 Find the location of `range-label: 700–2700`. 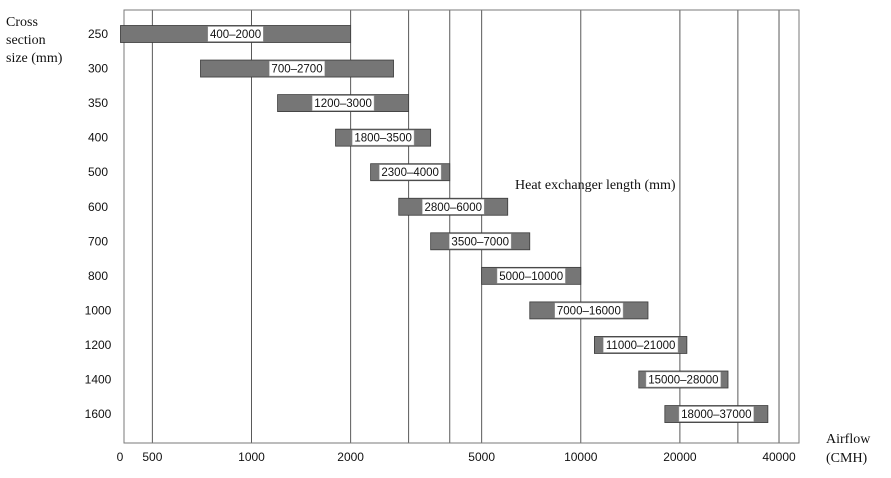

range-label: 700–2700 is located at coordinates (296, 70).